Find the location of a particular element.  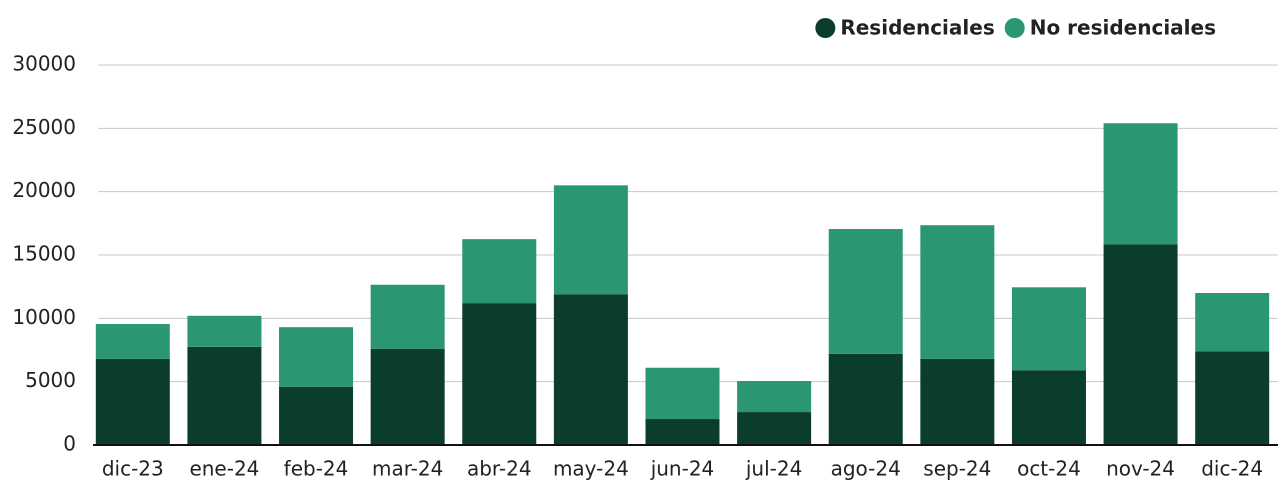

legend-label: No residenciales is located at coordinates (1123, 28).